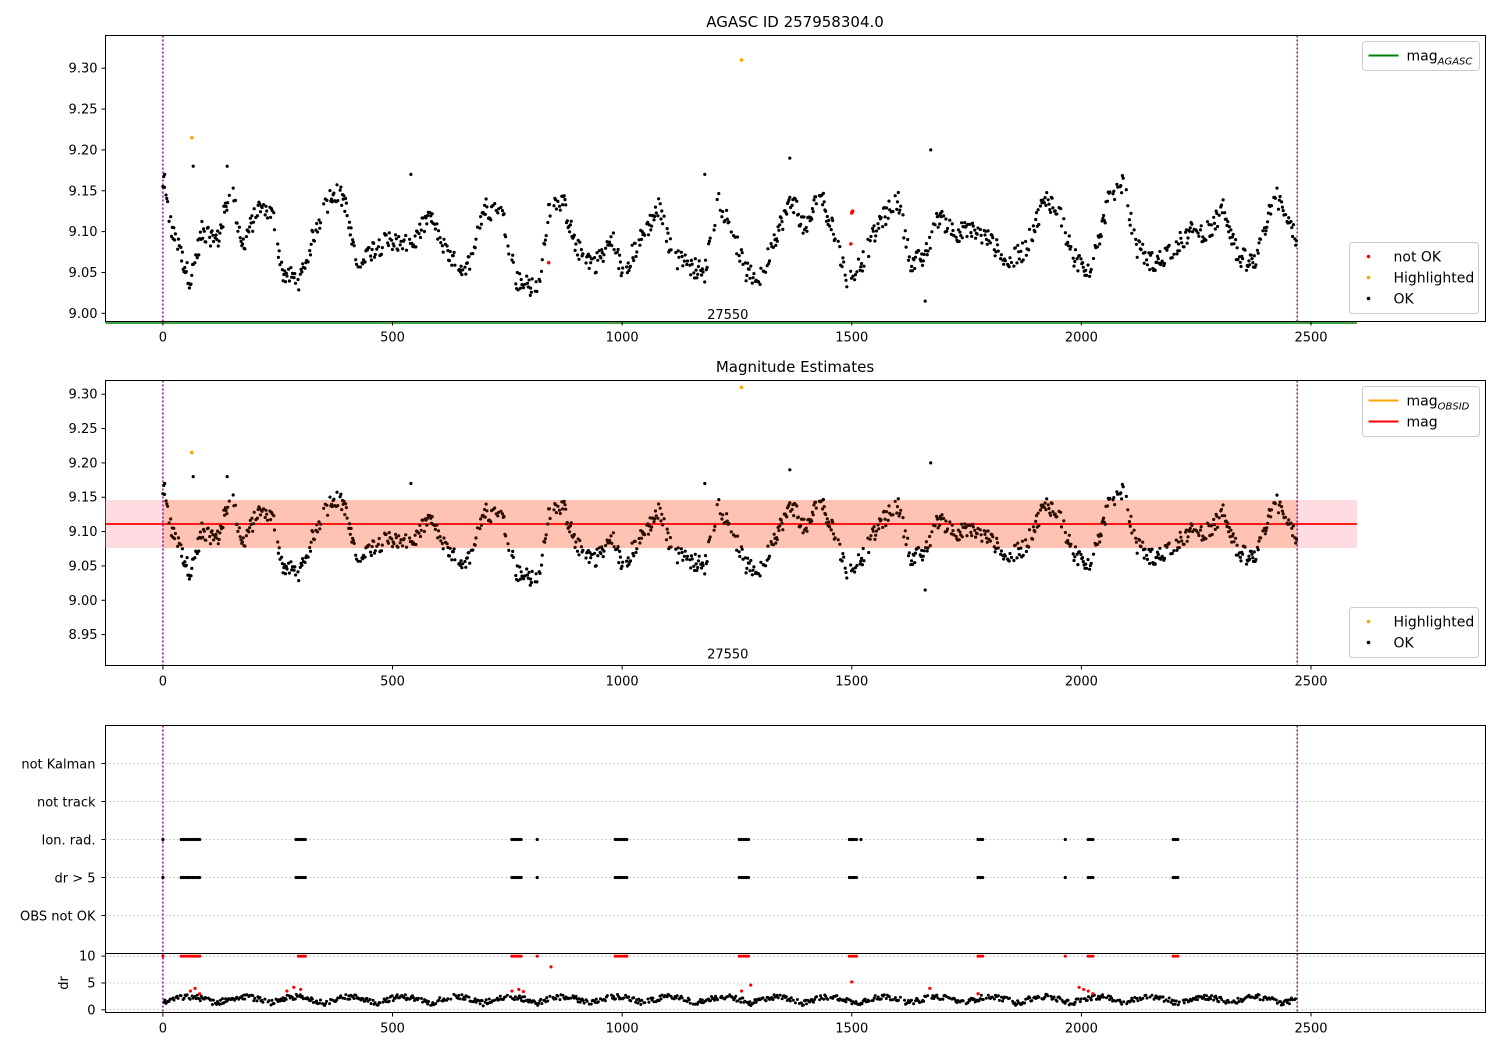 The image size is (1500, 1050). Describe the element at coordinates (392, 1029) in the screenshot. I see `x-tick-label: 500` at that location.